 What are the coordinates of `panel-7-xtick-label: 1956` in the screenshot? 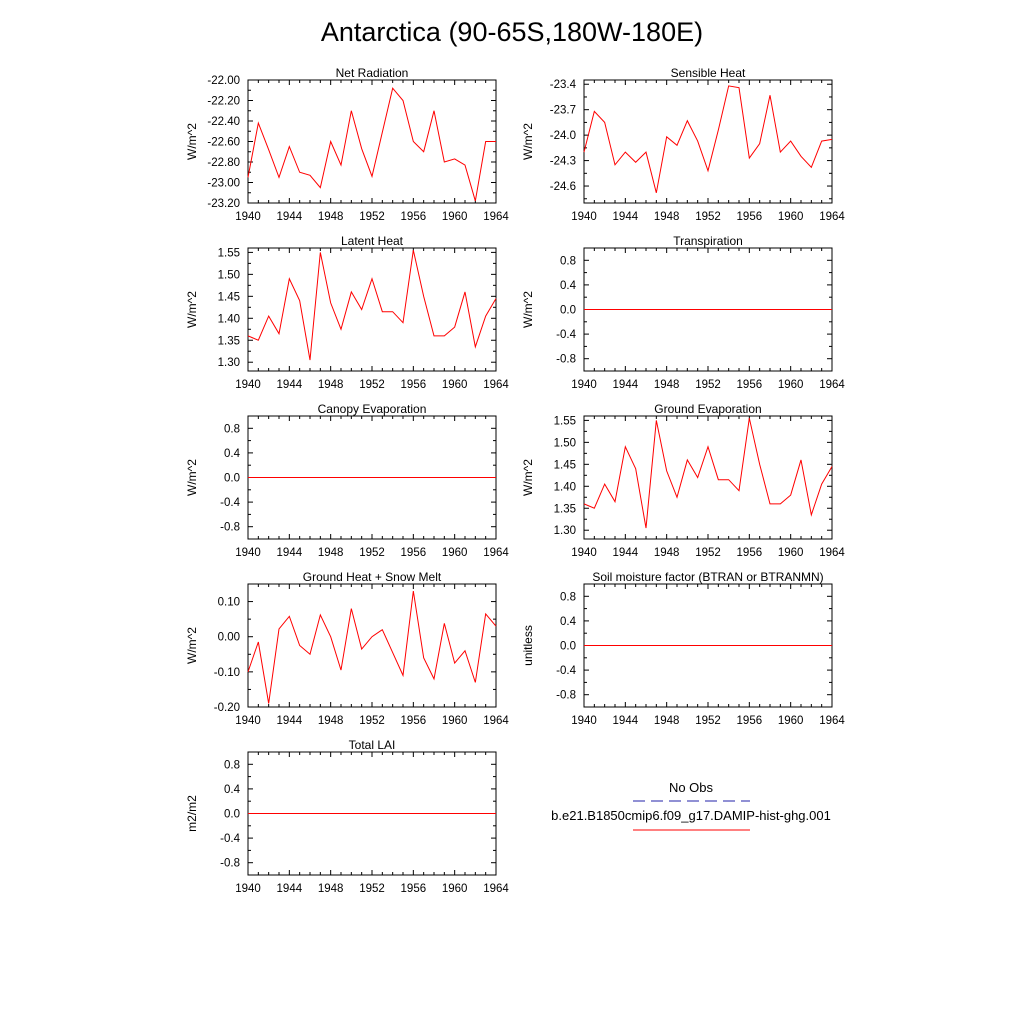 It's located at (414, 721).